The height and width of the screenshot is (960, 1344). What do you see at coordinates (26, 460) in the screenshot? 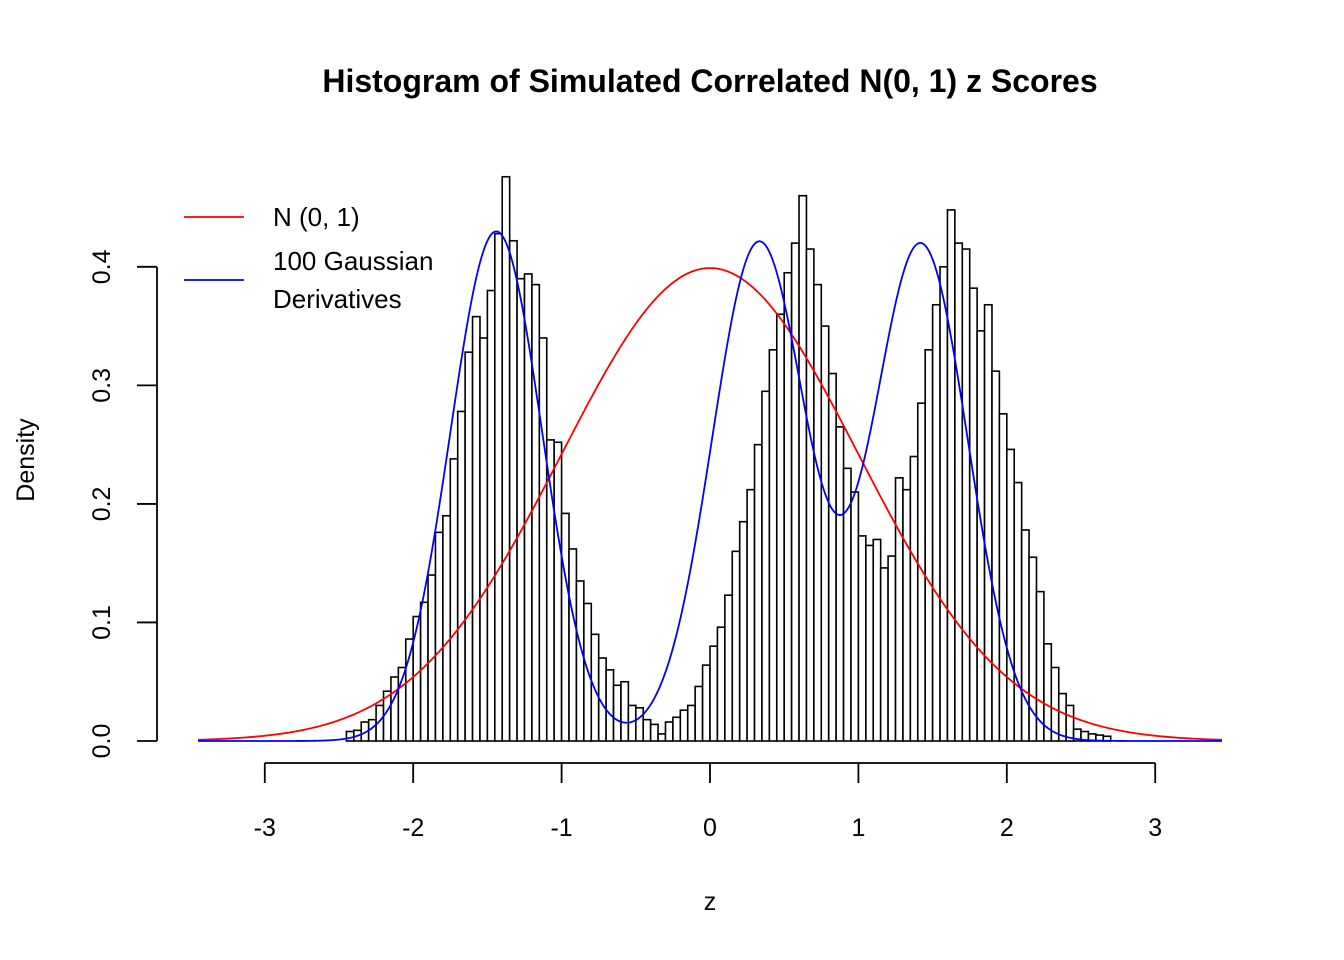
I see `y-axis-label: Density` at bounding box center [26, 460].